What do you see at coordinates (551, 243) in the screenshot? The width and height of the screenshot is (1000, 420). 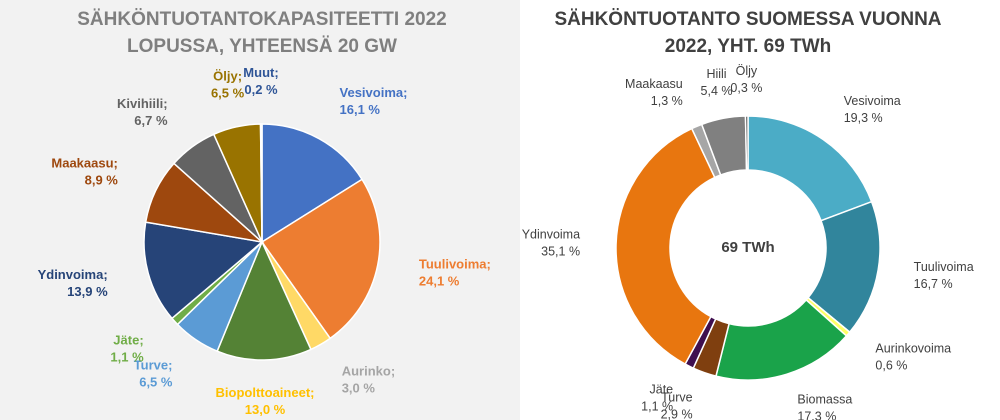 I see `data-label: Ydinvoima 35,1 %` at bounding box center [551, 243].